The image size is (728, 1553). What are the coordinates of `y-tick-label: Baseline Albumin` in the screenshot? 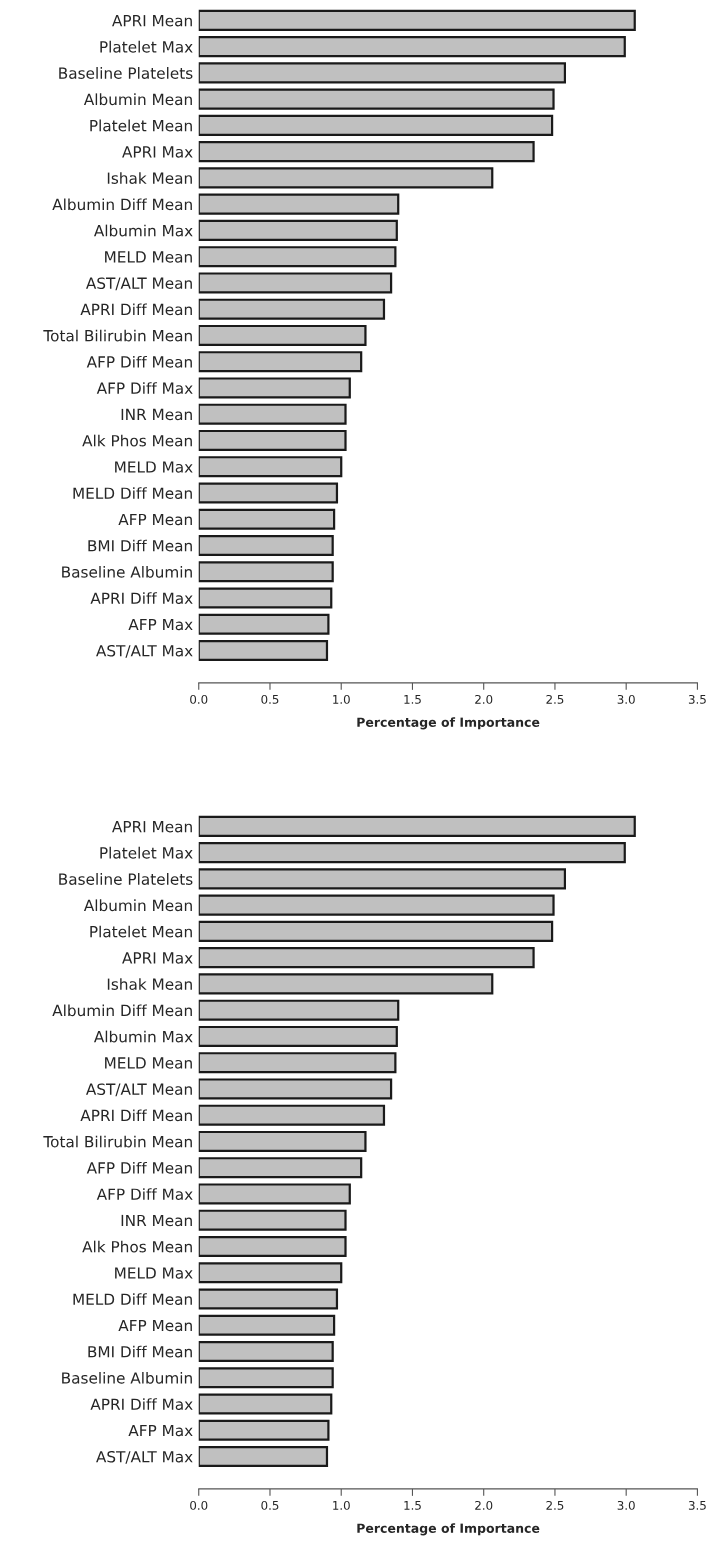 It's located at (127, 1377).